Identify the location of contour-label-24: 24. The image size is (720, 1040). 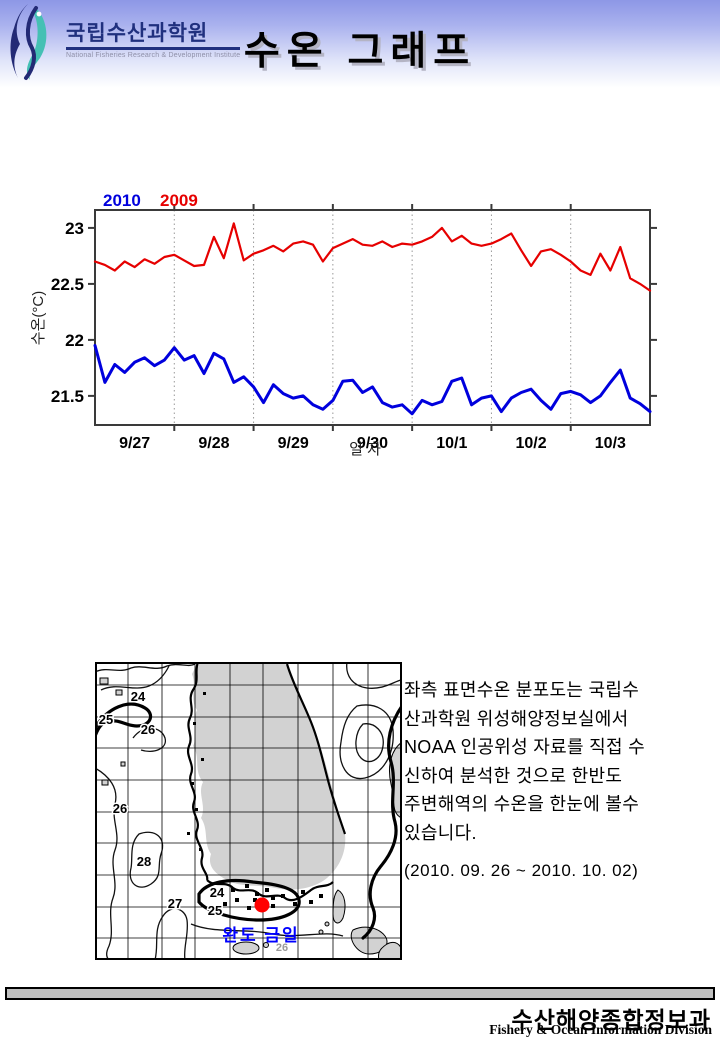
(138, 696).